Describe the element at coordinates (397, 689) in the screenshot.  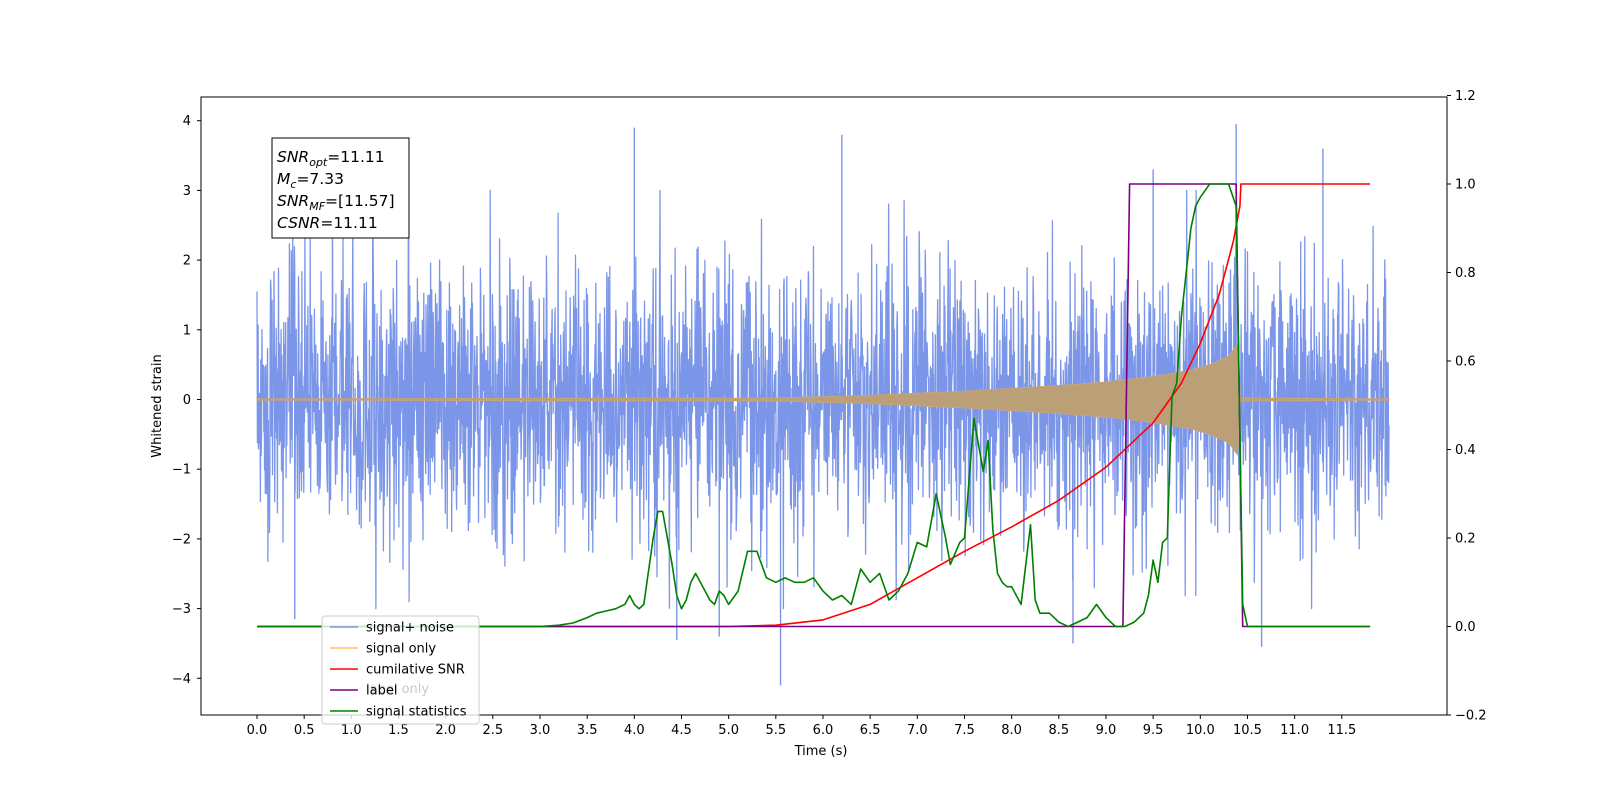
I see `legend-hidden-label: label only` at that location.